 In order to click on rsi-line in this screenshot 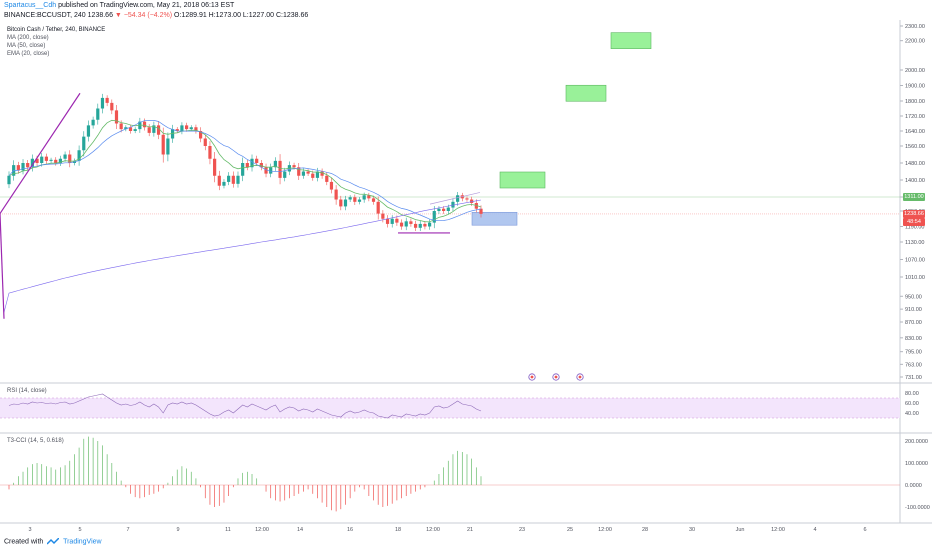, I will do `click(245, 406)`.